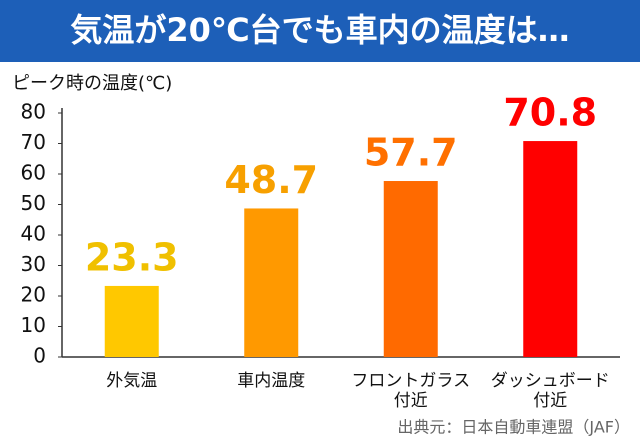  Describe the element at coordinates (33, 203) in the screenshot. I see `y-tick-label: 50` at that location.